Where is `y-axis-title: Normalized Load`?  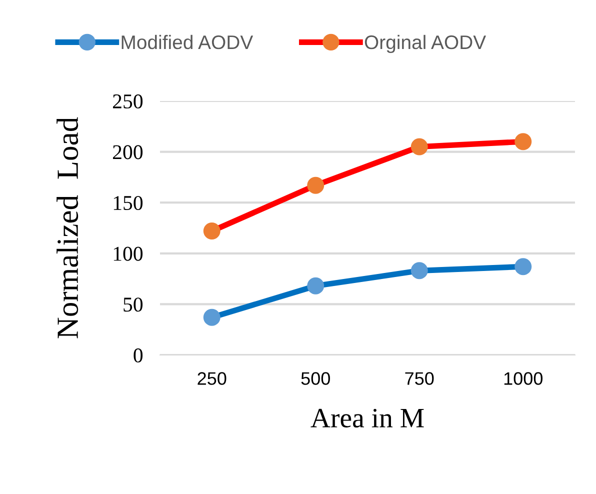 y-axis-title: Normalized Load is located at coordinates (67, 227).